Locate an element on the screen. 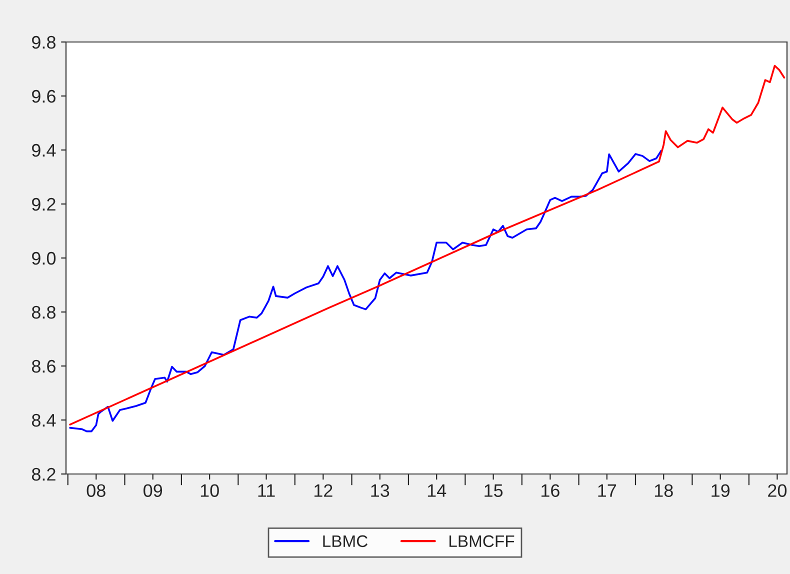 Image resolution: width=790 pixels, height=574 pixels. y-tick-label: 8.2 is located at coordinates (44, 474).